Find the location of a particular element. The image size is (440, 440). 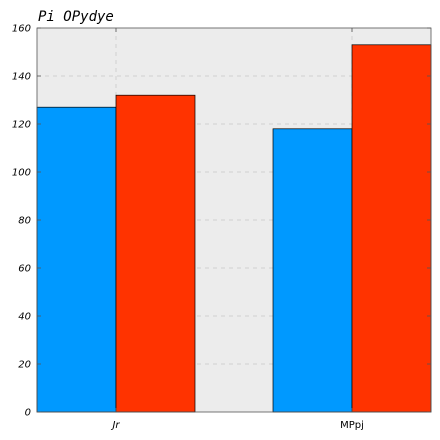

chart-title: Pi OPydye is located at coordinates (76, 17).